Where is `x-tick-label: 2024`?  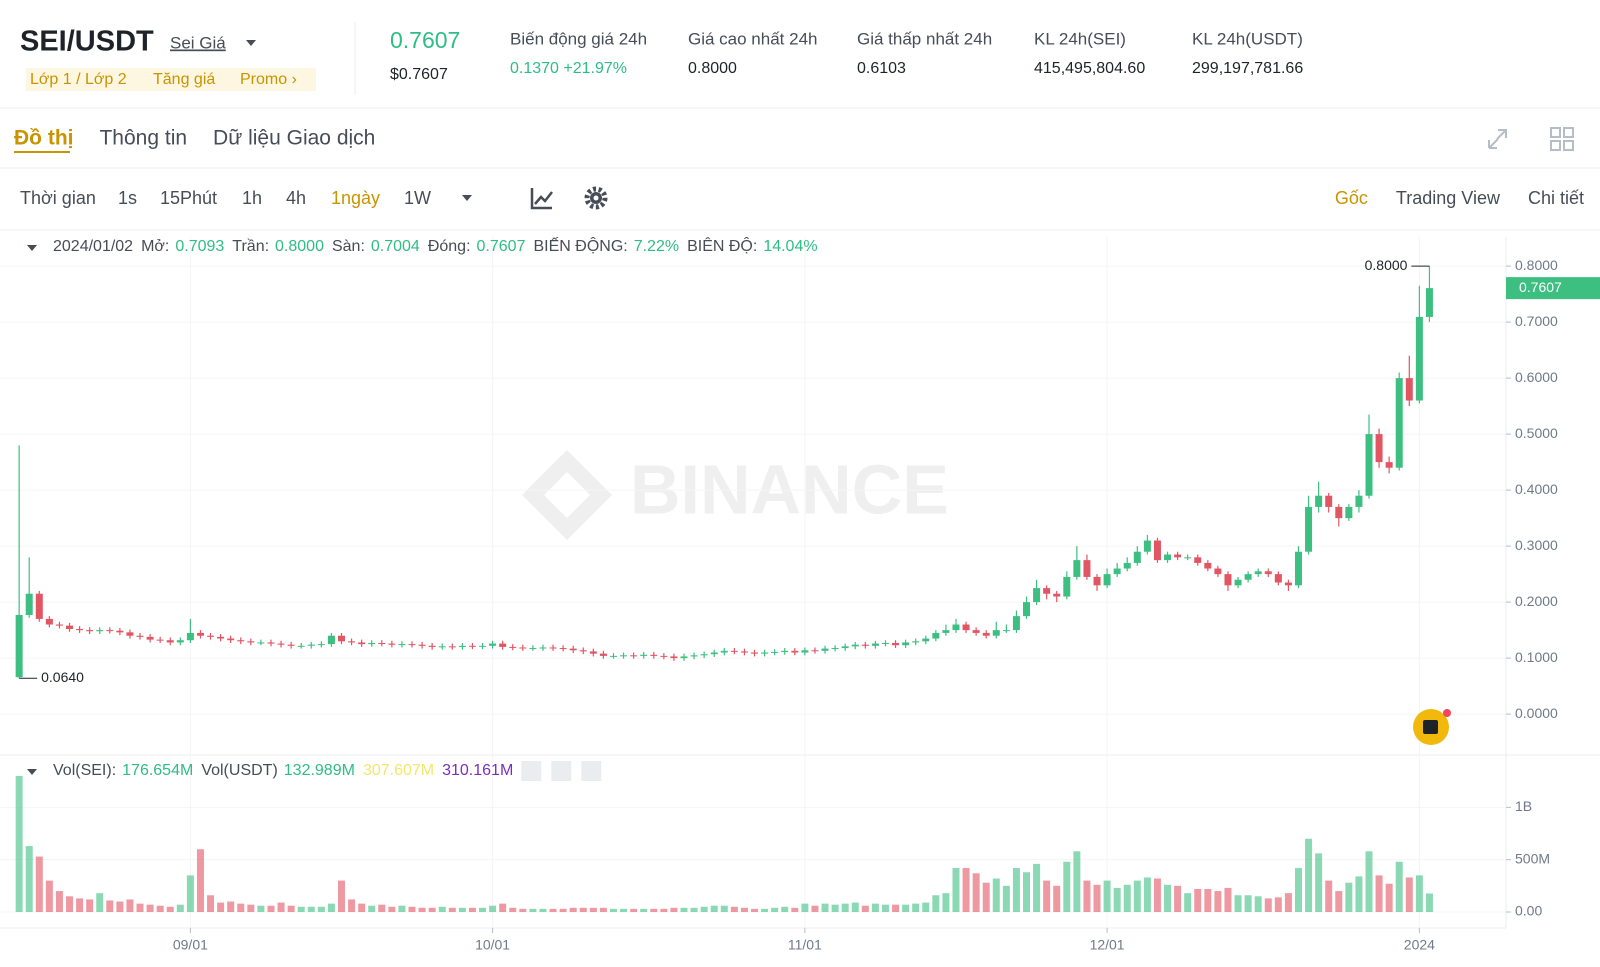 x-tick-label: 2024 is located at coordinates (1419, 945).